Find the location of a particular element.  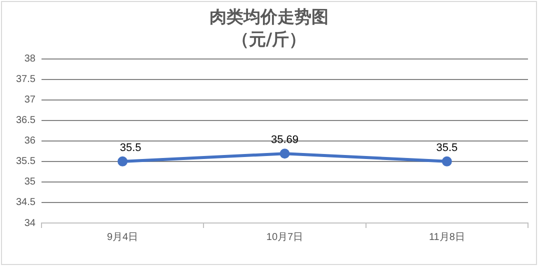

x-tick-label: 9月4日 is located at coordinates (122, 237).